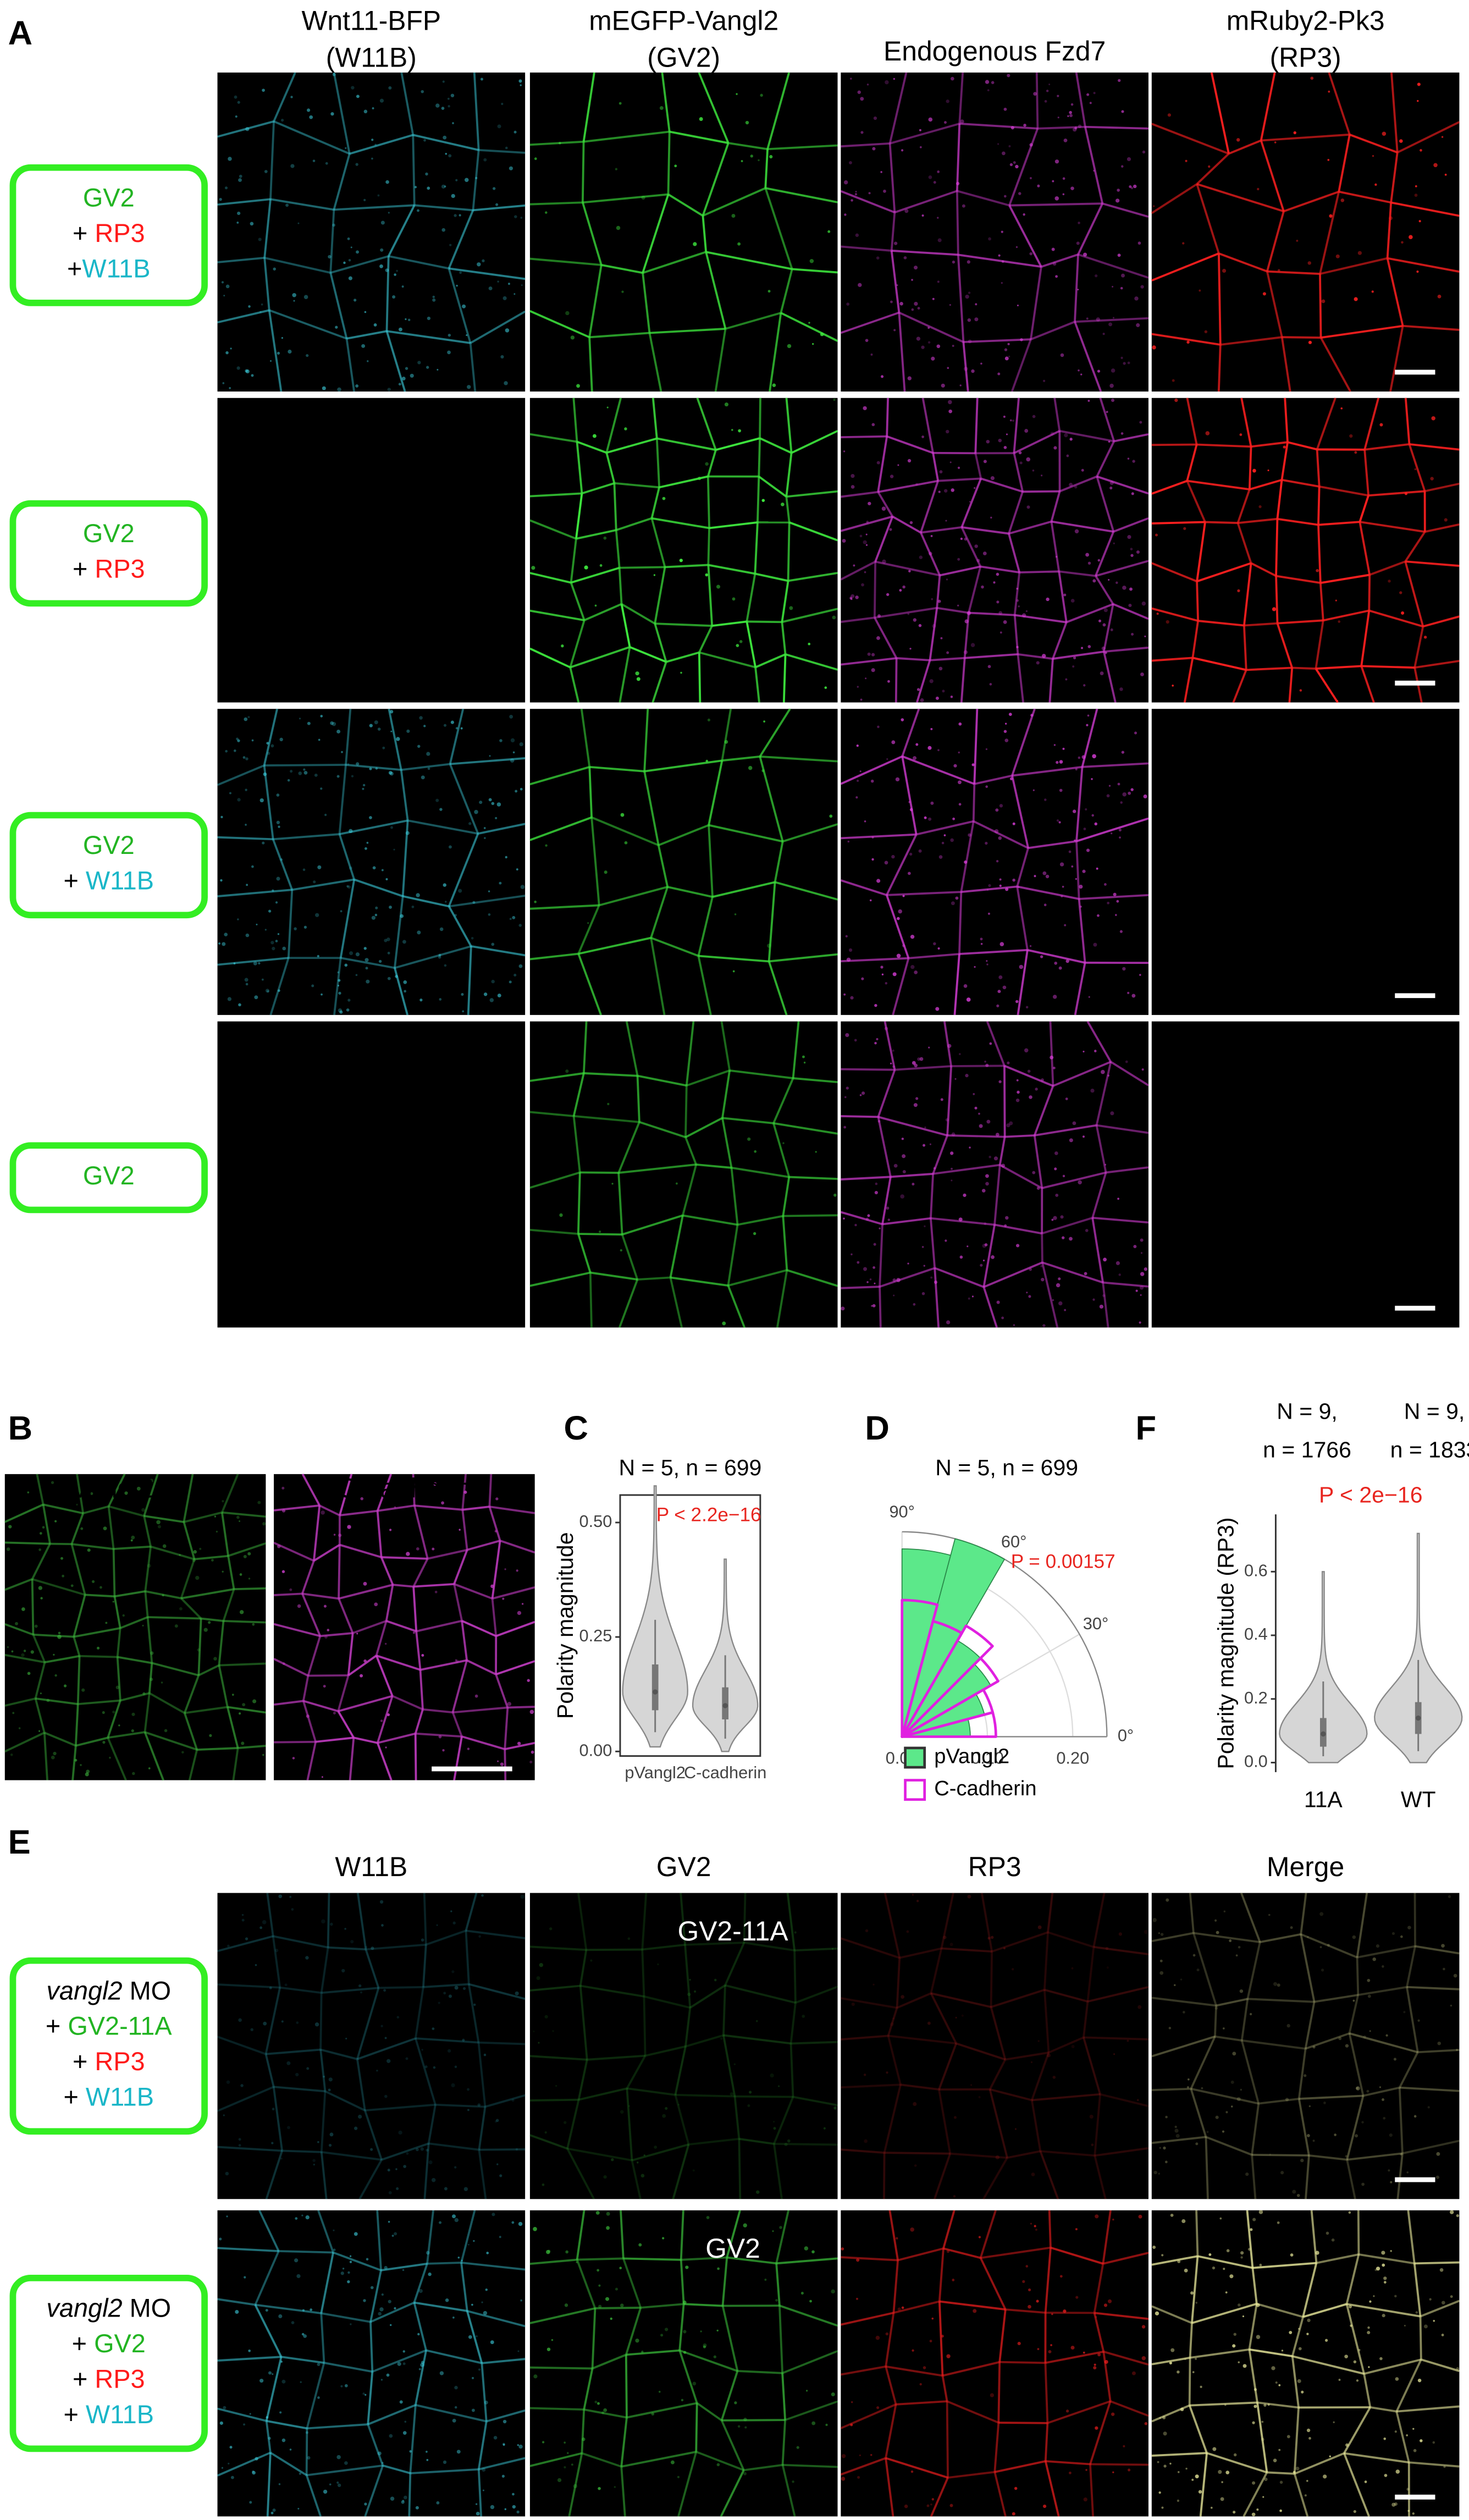 The image size is (1469, 2520). I want to click on micrograph, so click(1305, 550).